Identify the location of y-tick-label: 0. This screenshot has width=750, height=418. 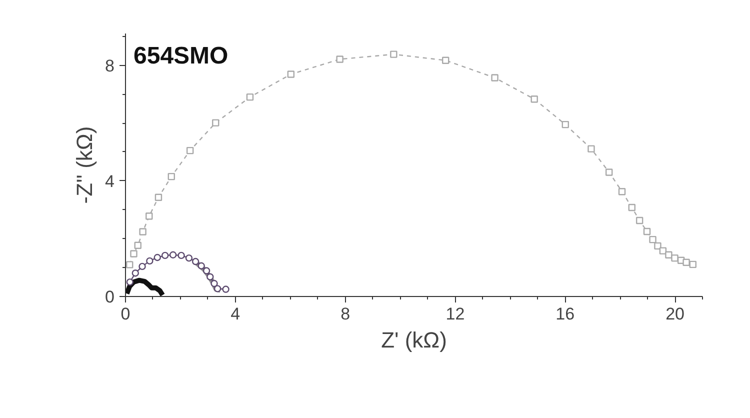
(110, 297).